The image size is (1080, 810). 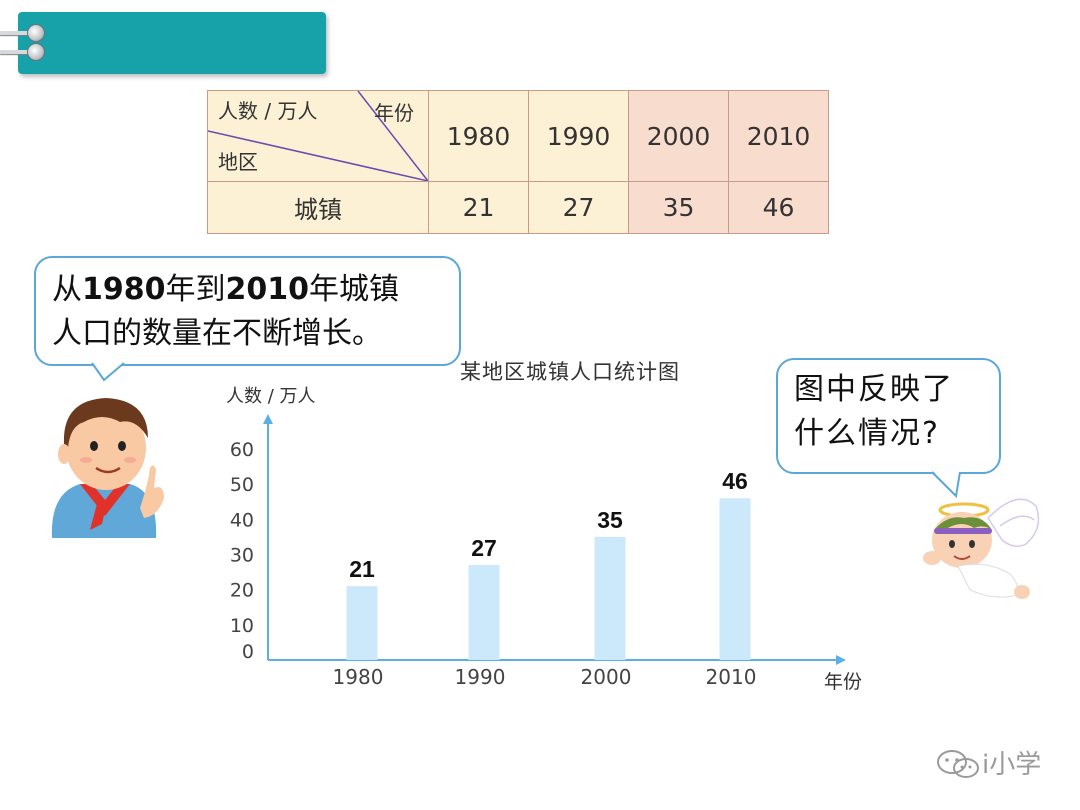 I want to click on speech-bubble-right: 图中反映了 什么情况?, so click(x=888, y=416).